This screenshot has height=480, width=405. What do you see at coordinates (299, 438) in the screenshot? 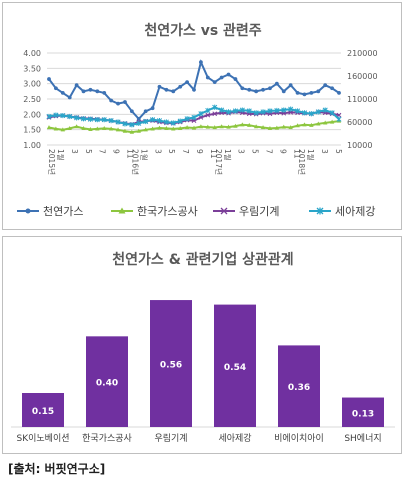
I see `category-label: 비에이치아이` at bounding box center [299, 438].